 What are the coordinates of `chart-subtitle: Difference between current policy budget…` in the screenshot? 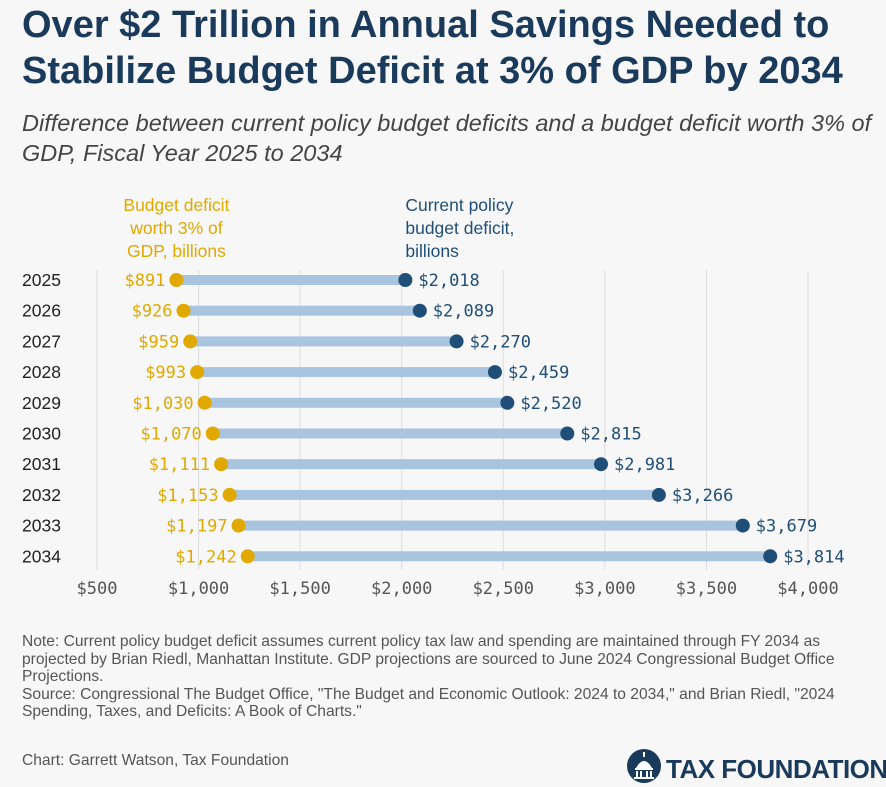 It's located at (447, 138).